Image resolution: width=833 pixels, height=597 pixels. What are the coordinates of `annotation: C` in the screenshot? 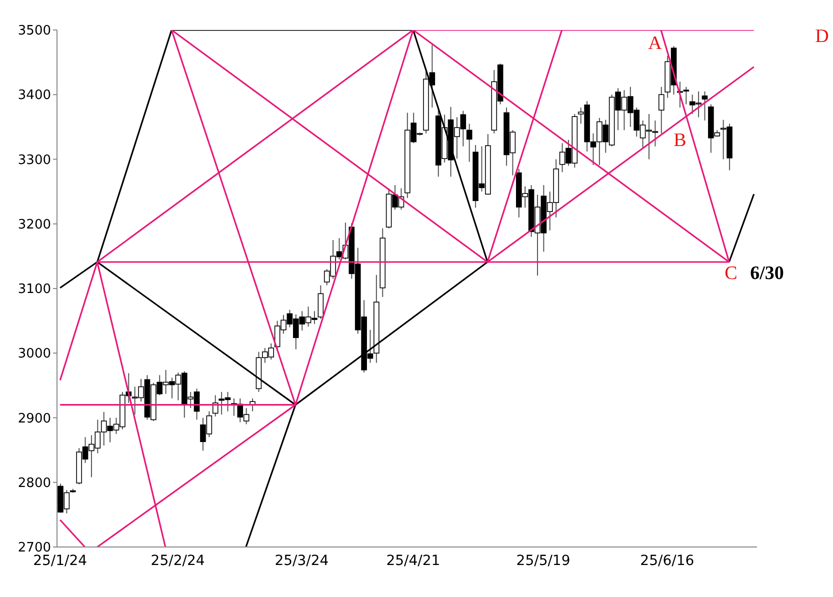 It's located at (731, 274).